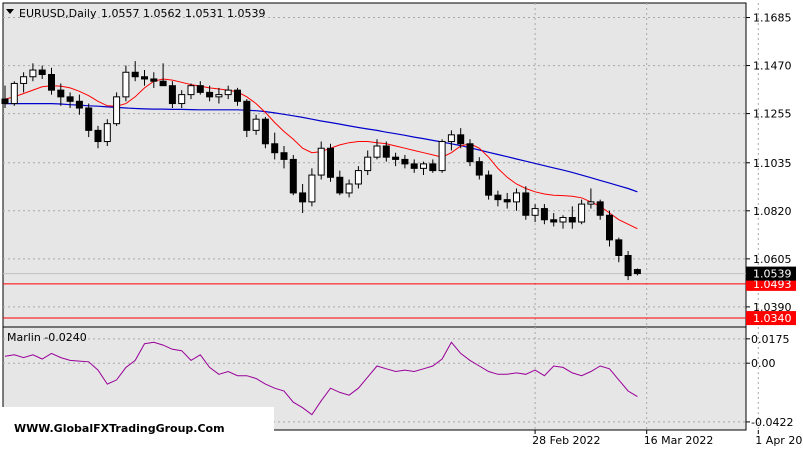 The height and width of the screenshot is (453, 803). Describe the element at coordinates (771, 273) in the screenshot. I see `current-price-badge` at that location.